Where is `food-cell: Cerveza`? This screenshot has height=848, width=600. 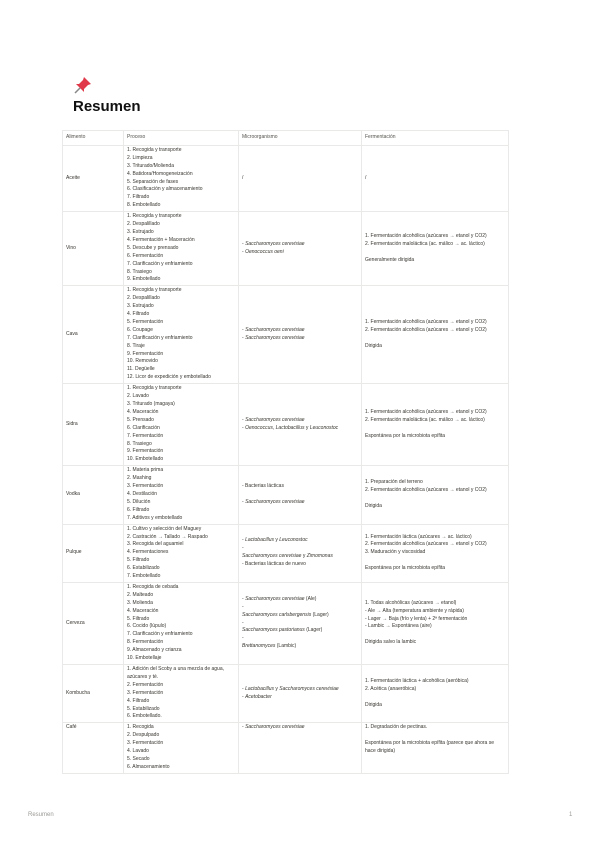 food-cell: Cerveza is located at coordinates (93, 623).